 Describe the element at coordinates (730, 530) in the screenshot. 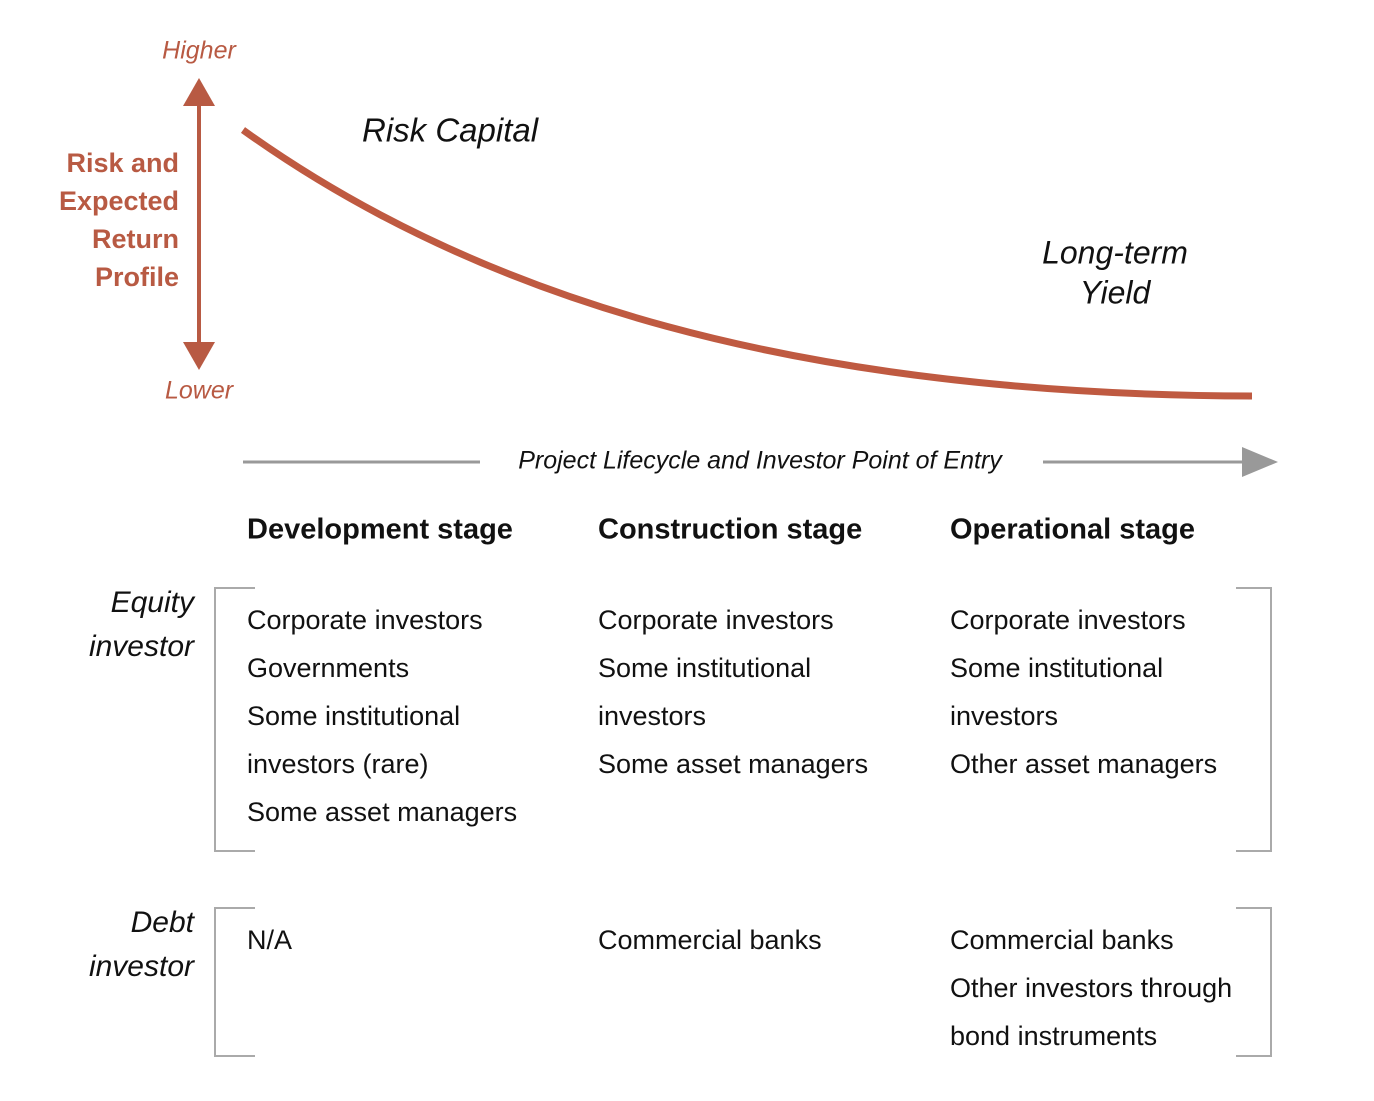

I see `stage-header: Construction stage` at that location.